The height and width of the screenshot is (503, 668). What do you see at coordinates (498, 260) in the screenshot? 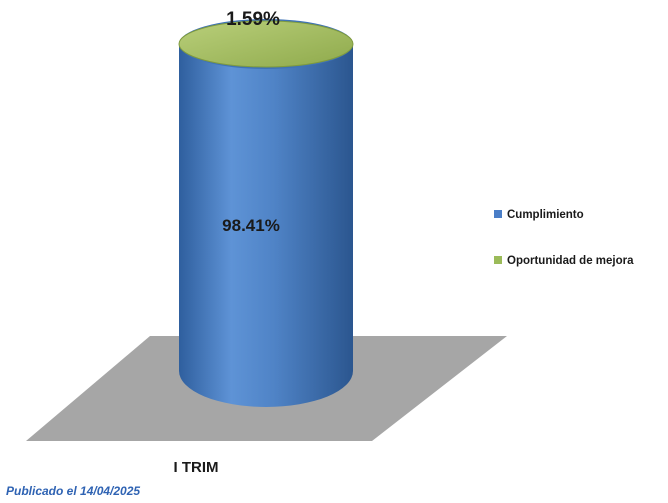
I see `legend-swatch-oportunidad` at bounding box center [498, 260].